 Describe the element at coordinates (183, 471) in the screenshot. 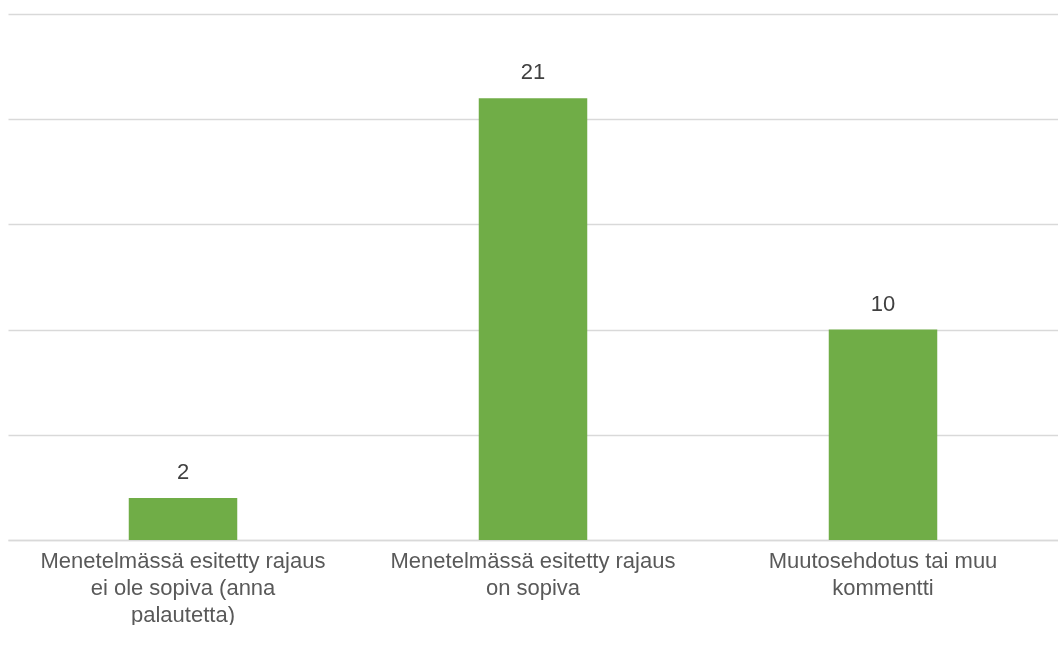

I see `data-label: 2` at that location.